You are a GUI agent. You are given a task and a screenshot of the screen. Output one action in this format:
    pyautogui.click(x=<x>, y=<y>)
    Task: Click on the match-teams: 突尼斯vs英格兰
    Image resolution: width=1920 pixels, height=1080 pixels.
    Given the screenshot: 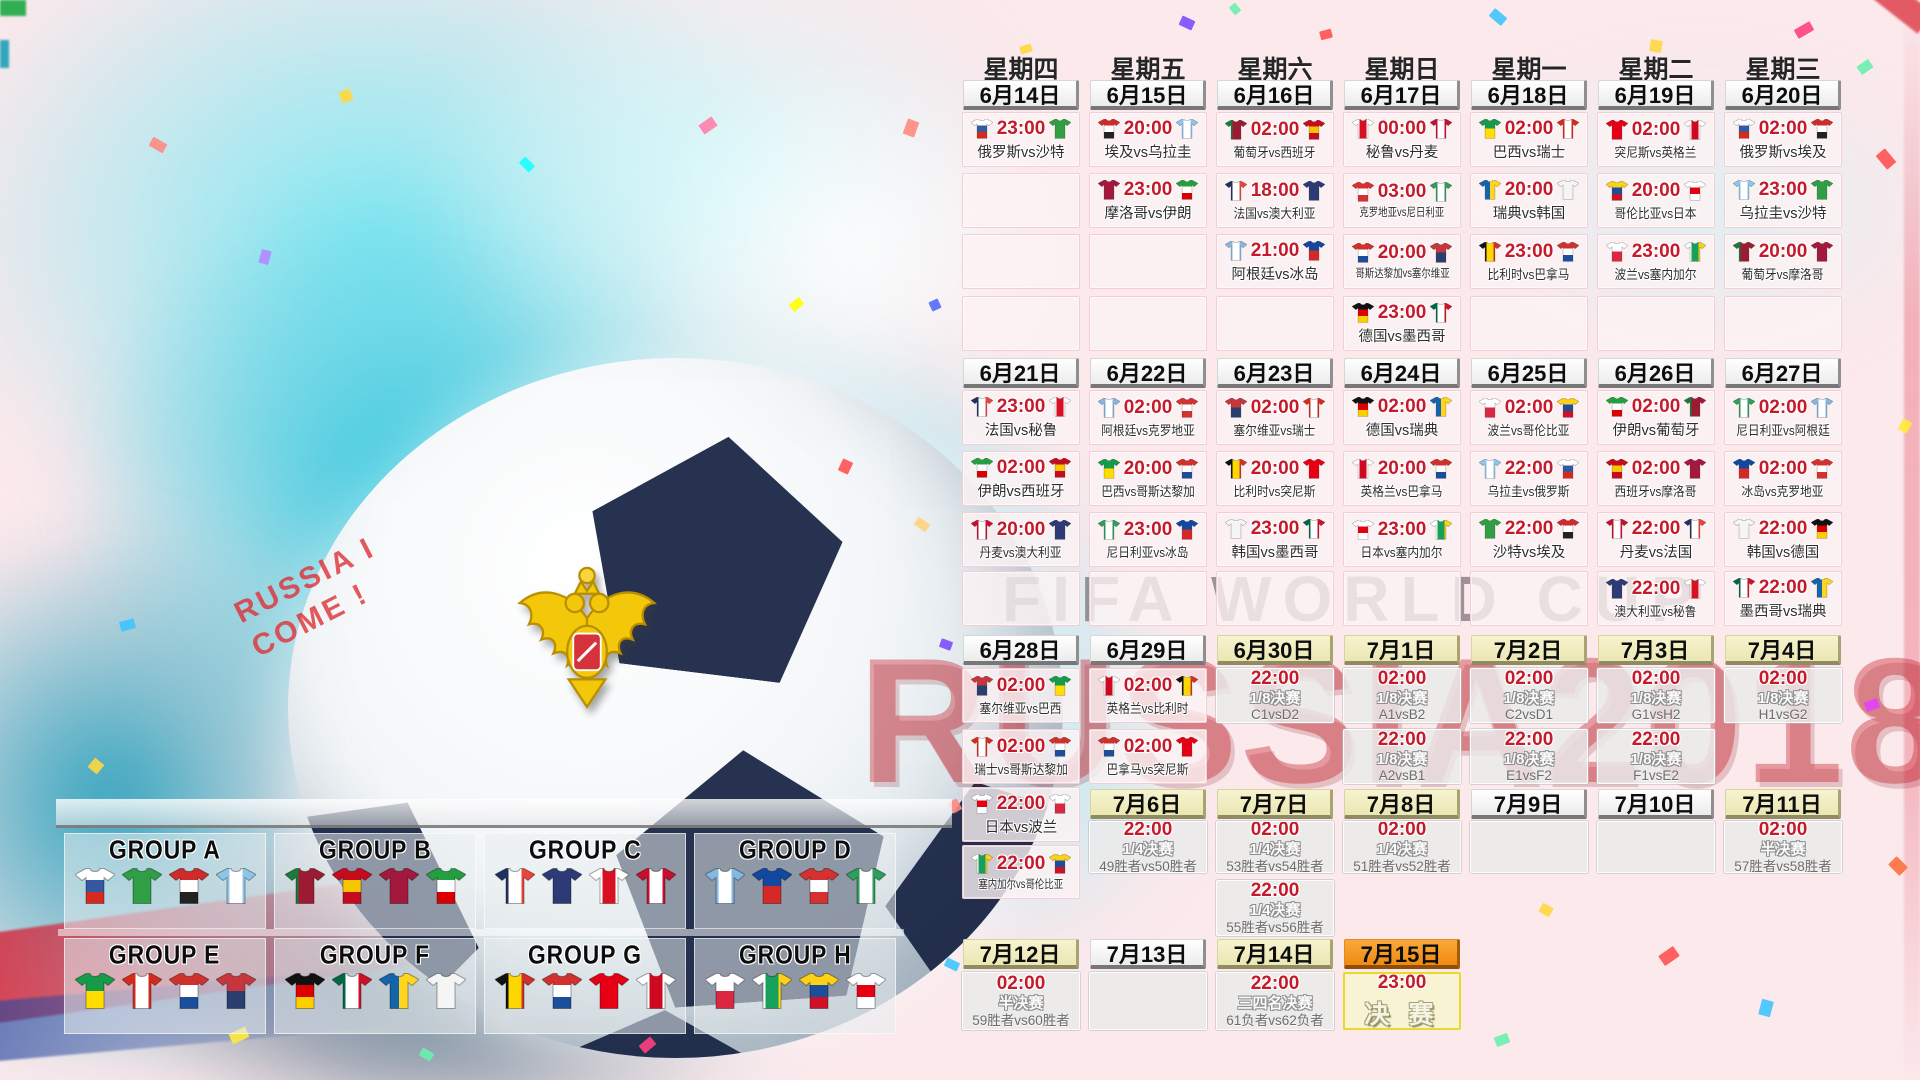 What is the action you would take?
    pyautogui.click(x=1656, y=152)
    